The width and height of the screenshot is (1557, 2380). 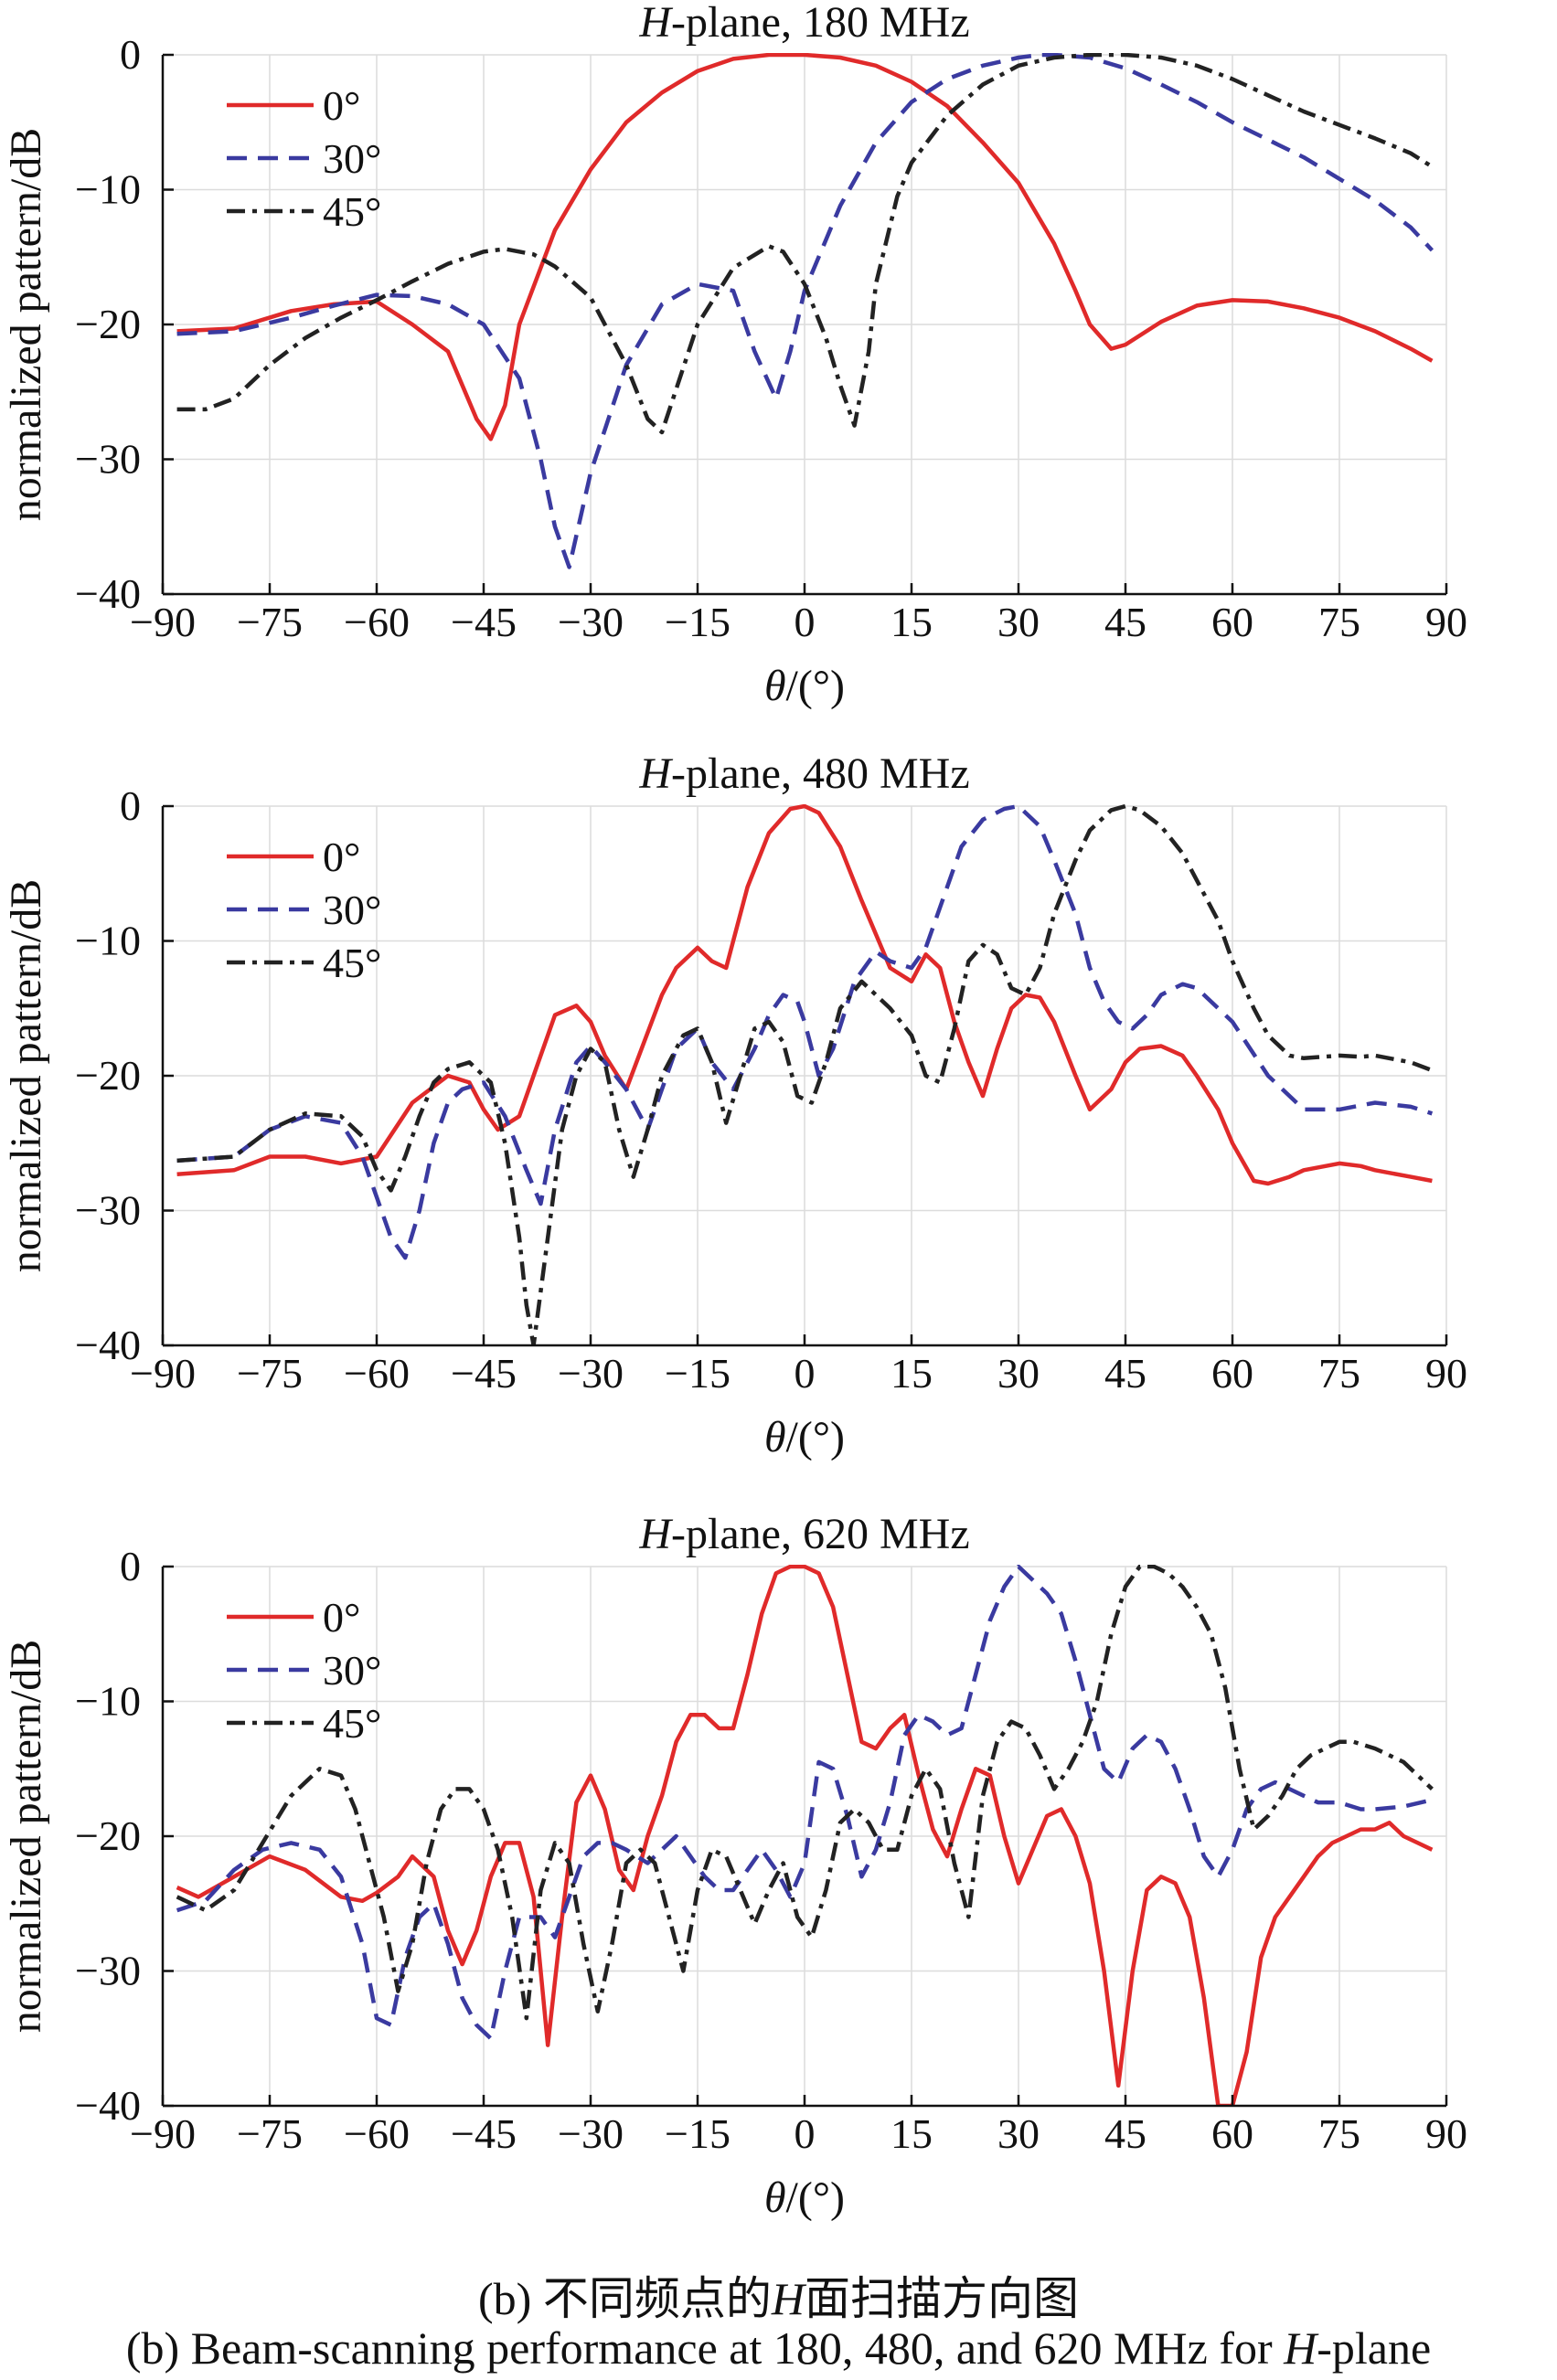 I want to click on legend-label-part-0: 30°, so click(x=352, y=158).